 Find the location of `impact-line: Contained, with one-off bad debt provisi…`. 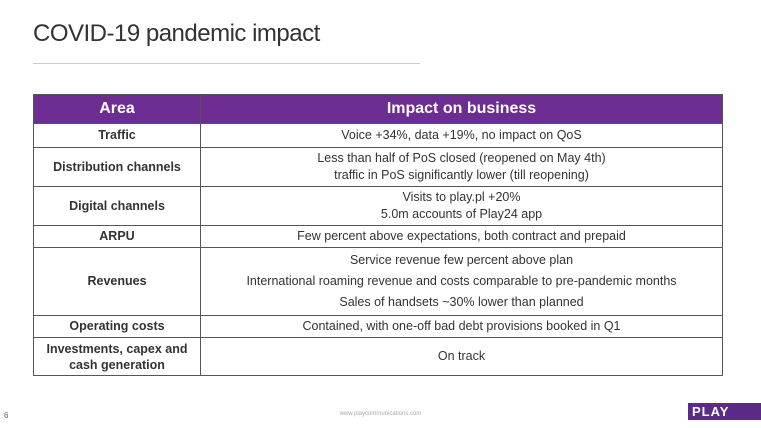

impact-line: Contained, with one-off bad debt provisi… is located at coordinates (461, 326).